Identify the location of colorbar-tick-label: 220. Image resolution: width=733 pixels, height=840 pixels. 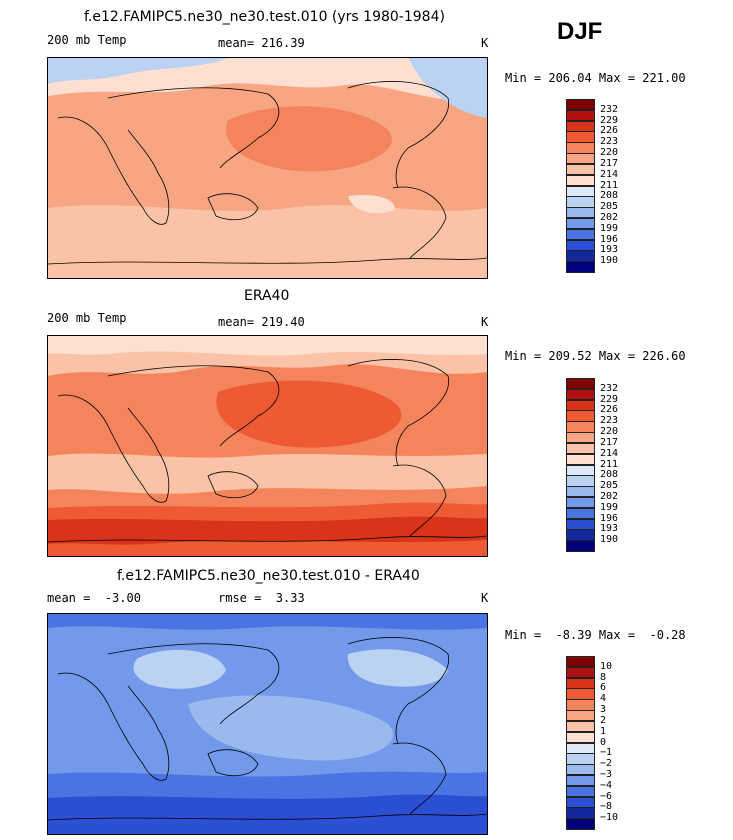
(609, 432).